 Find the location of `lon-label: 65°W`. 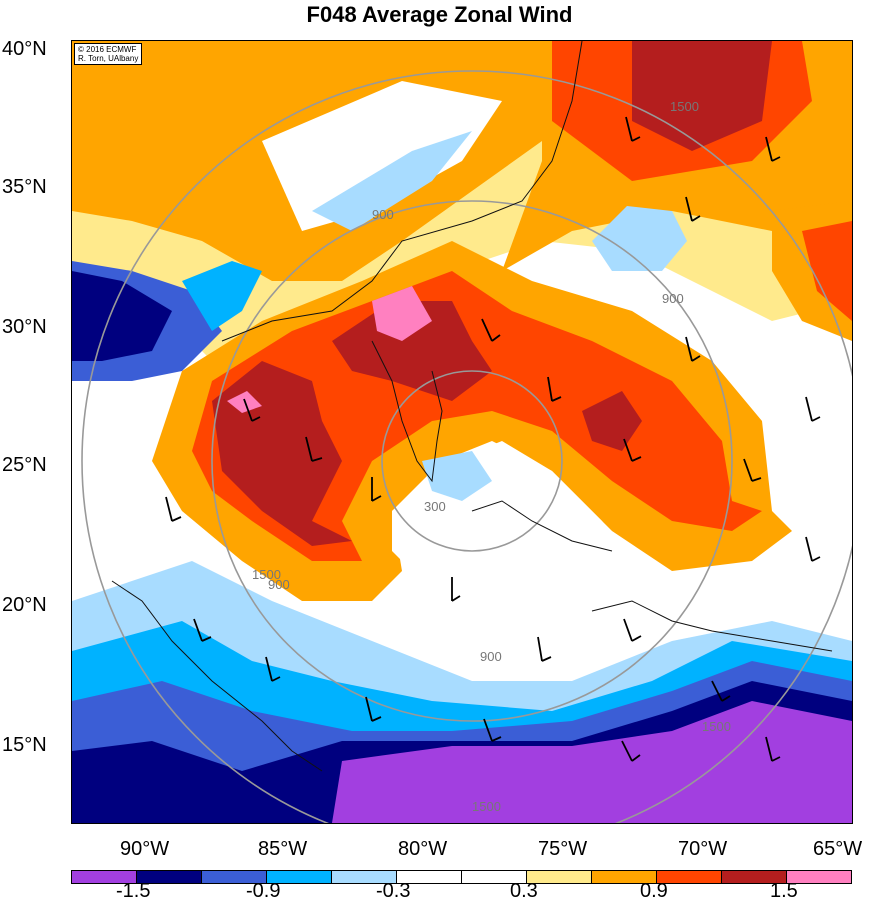

lon-label: 65°W is located at coordinates (838, 849).